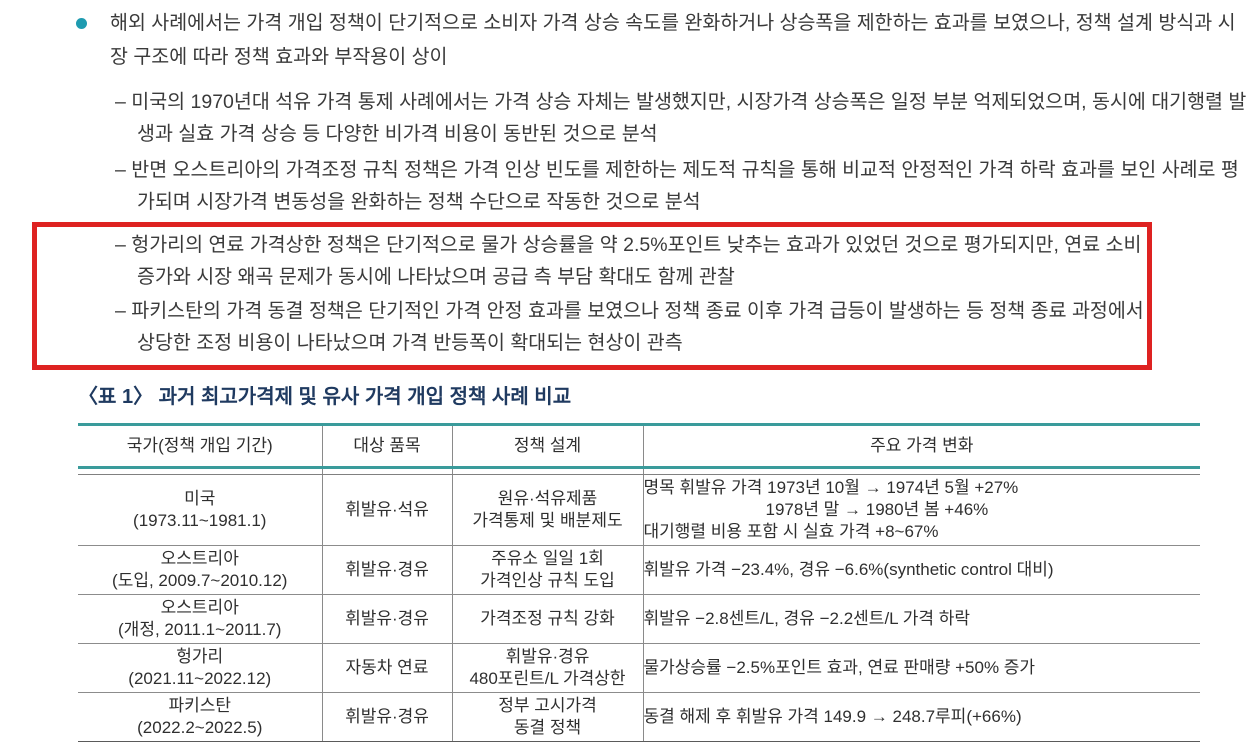 The height and width of the screenshot is (742, 1260). Describe the element at coordinates (200, 446) in the screenshot. I see `header-country: 국가(정책 개입 기간)` at that location.